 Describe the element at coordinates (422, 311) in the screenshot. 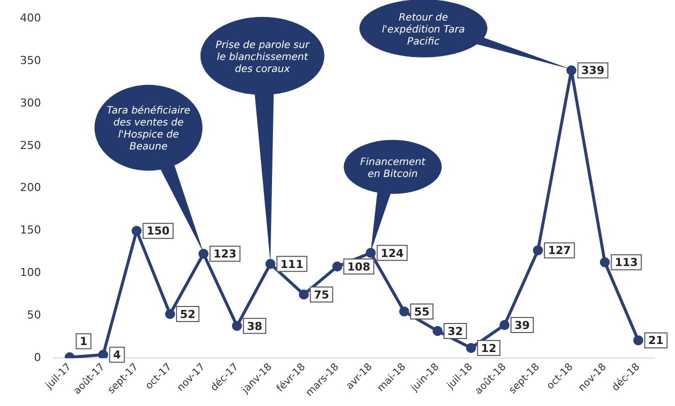

I see `data-label: 55` at that location.